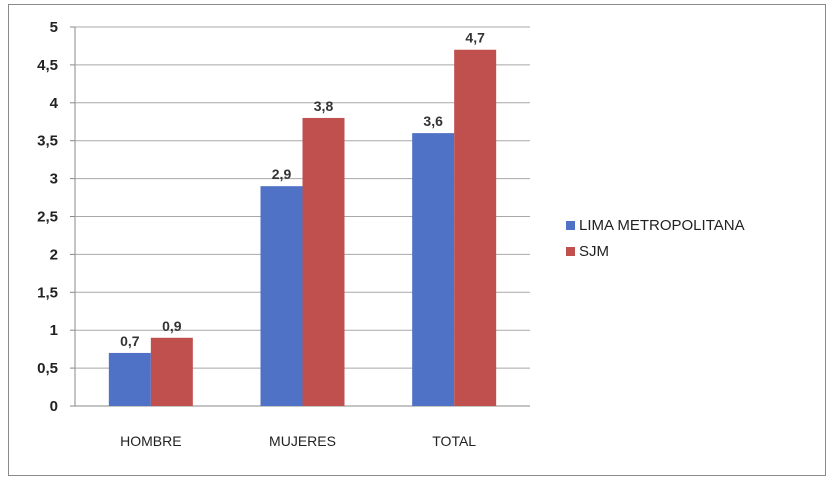  What do you see at coordinates (47, 65) in the screenshot?
I see `y-tick-label: 4,5` at bounding box center [47, 65].